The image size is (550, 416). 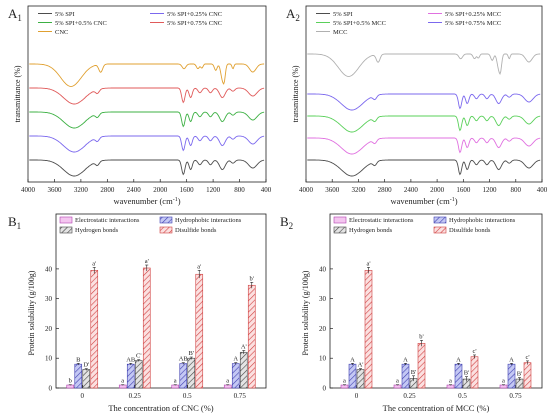 I want to click on x-tick-label: 0.25, so click(x=409, y=396).